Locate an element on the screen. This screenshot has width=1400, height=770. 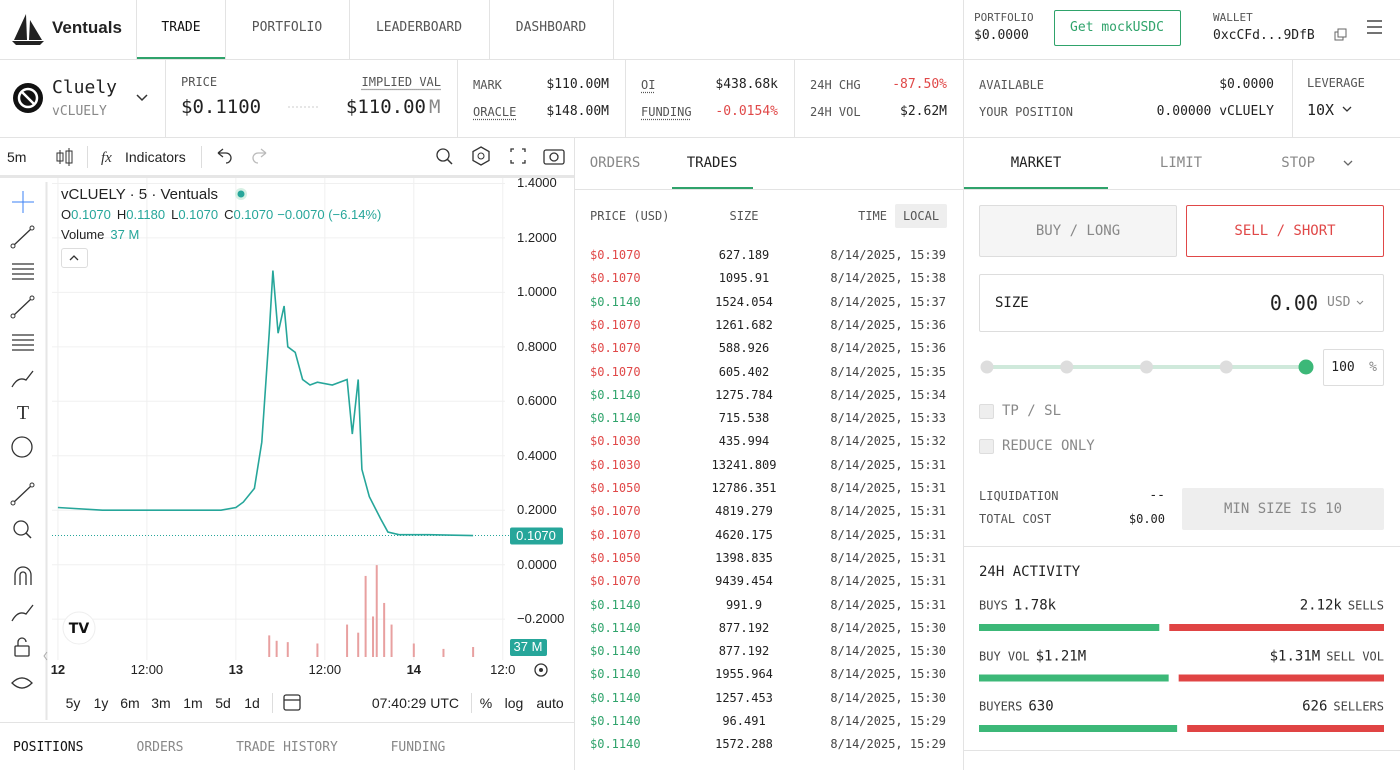
stat-label: YOUR POSITION is located at coordinates (1026, 112).